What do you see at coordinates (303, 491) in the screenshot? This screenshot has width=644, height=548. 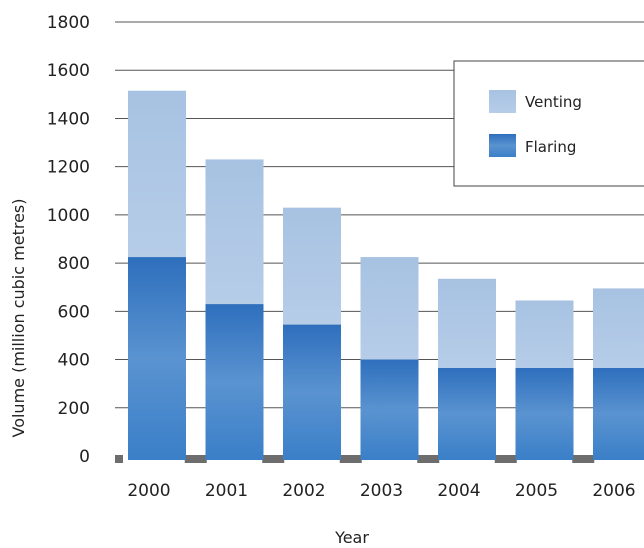 I see `x-tick-label: 2002` at bounding box center [303, 491].